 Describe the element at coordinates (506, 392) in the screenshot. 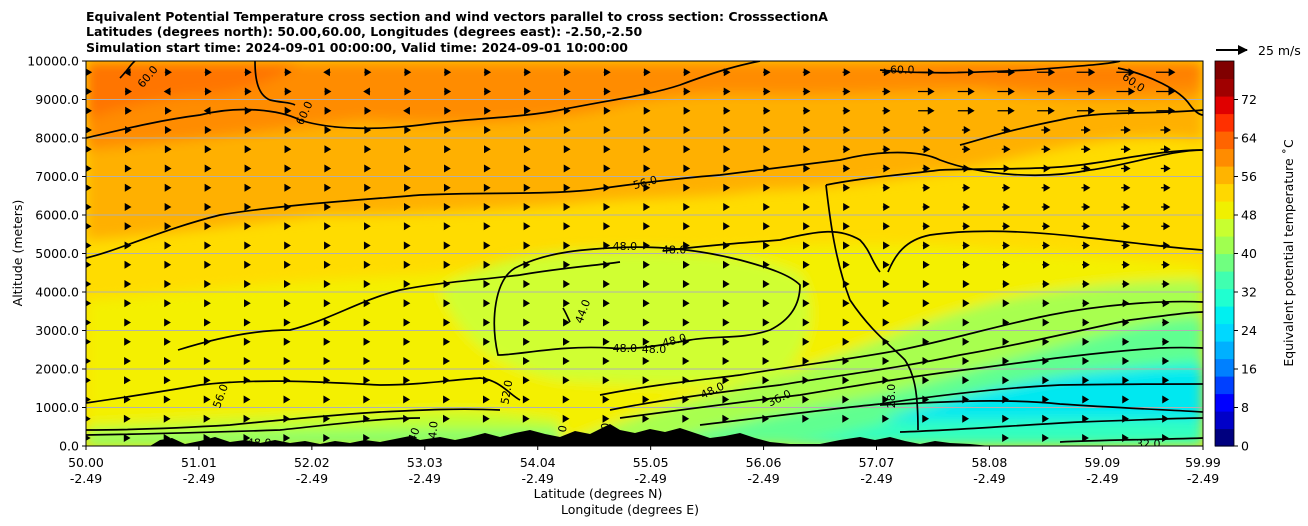

I see `contour-label: 52.0` at that location.